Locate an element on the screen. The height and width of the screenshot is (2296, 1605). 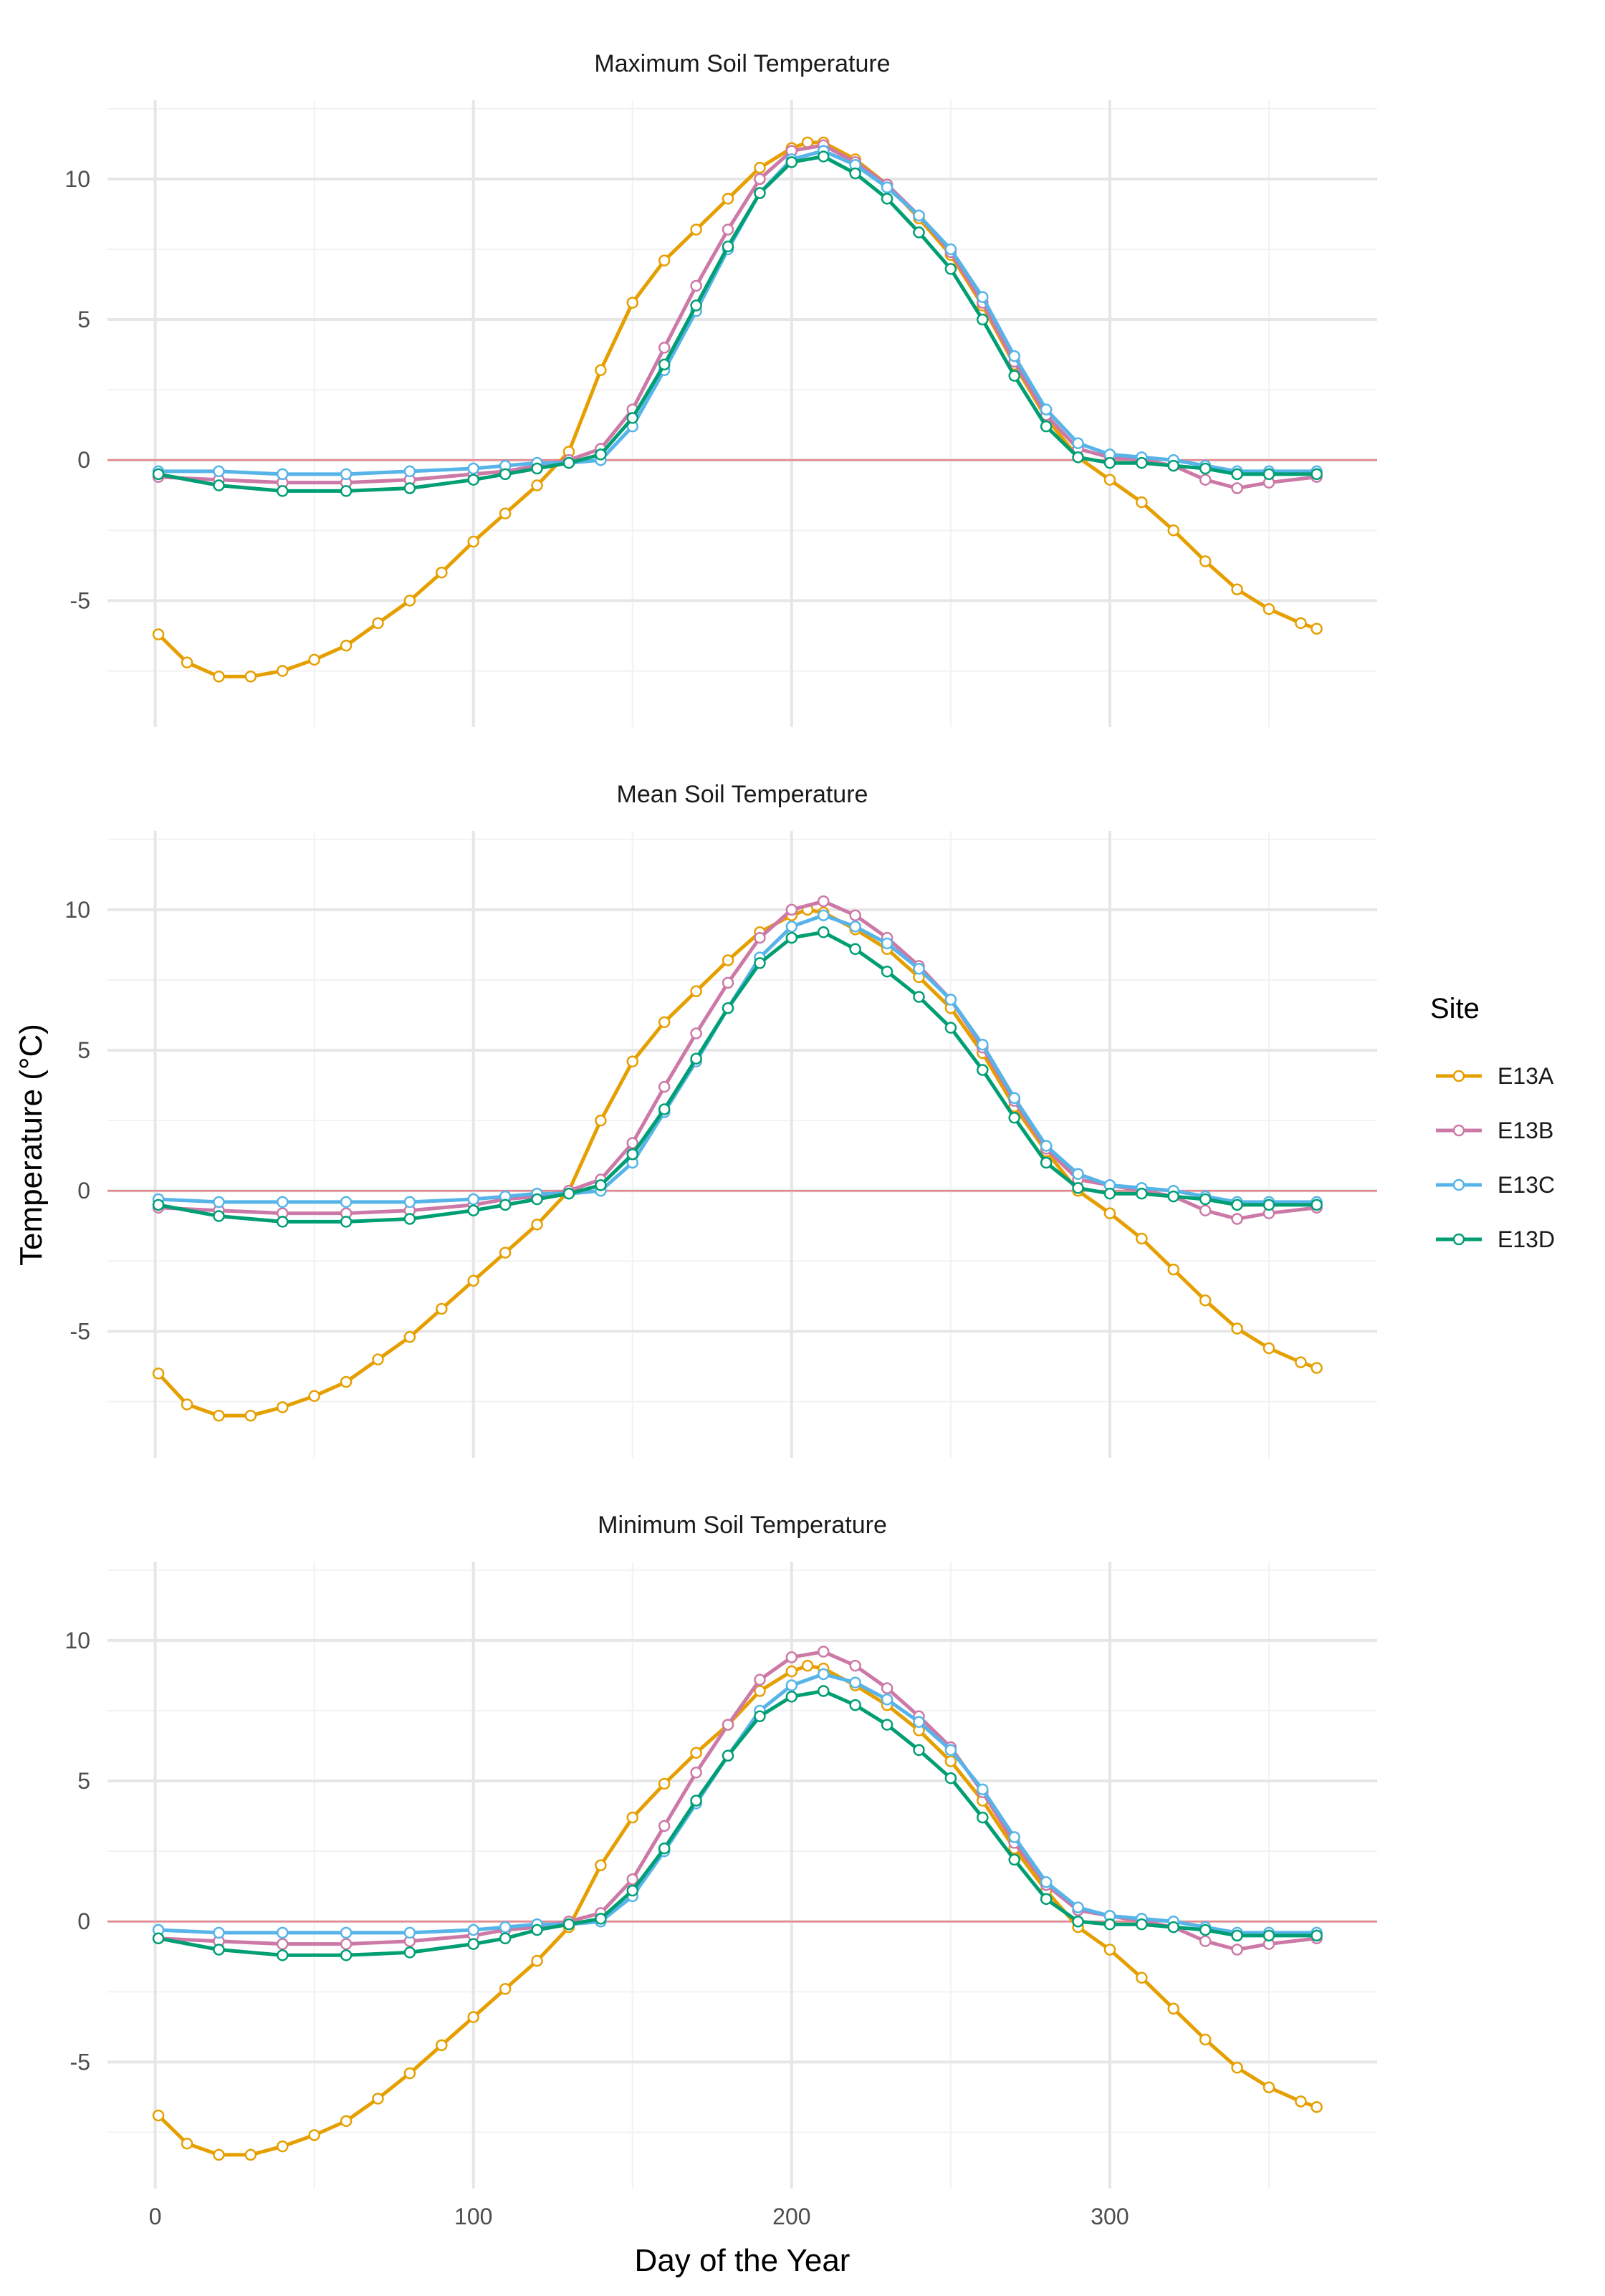
legend-swatch-E13A is located at coordinates (1459, 1076).